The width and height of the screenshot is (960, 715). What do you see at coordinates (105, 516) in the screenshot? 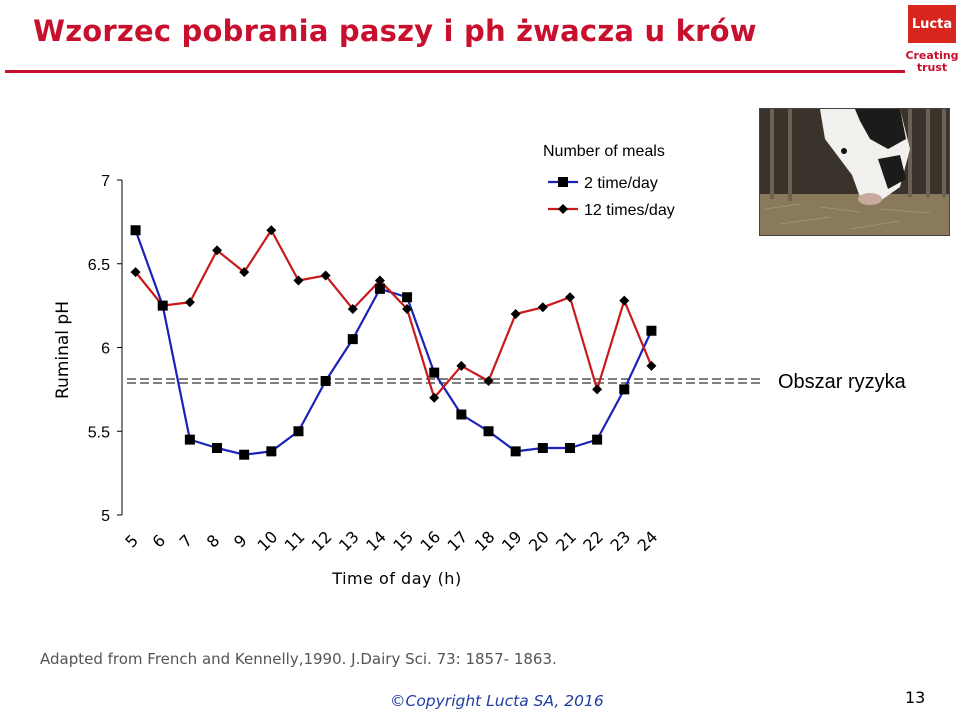
I see `y-tick-label: 5` at bounding box center [105, 516].